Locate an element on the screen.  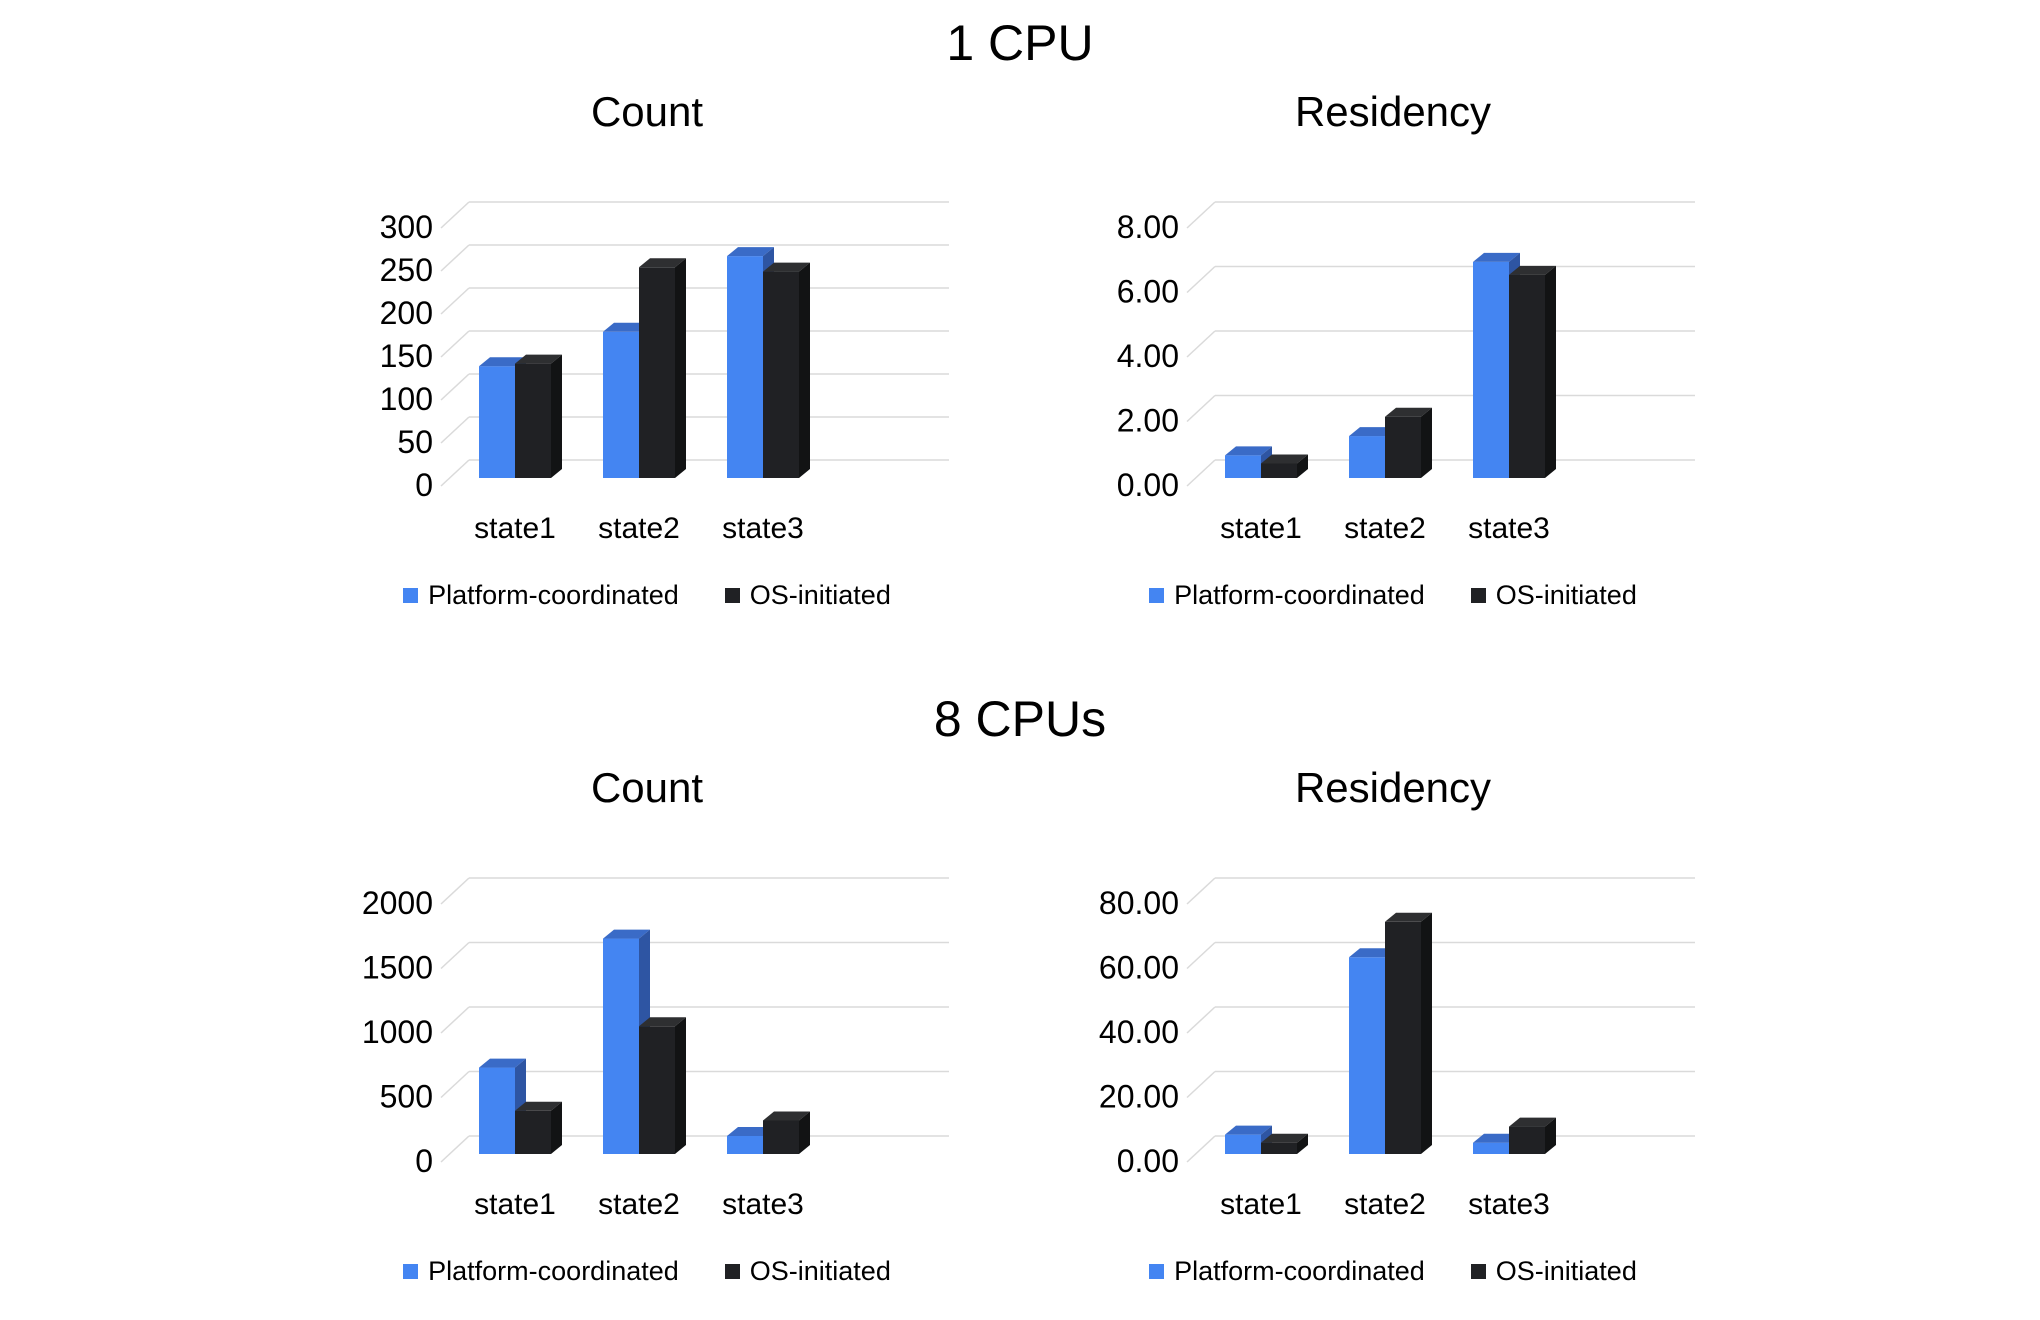
bar-state1-platform-coordinated is located at coordinates (502, 1106).